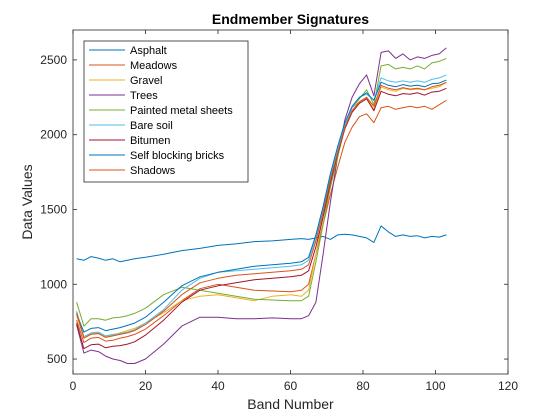 This screenshot has height=420, width=560. Describe the element at coordinates (290, 404) in the screenshot. I see `x-axis-label: Band Number` at that location.